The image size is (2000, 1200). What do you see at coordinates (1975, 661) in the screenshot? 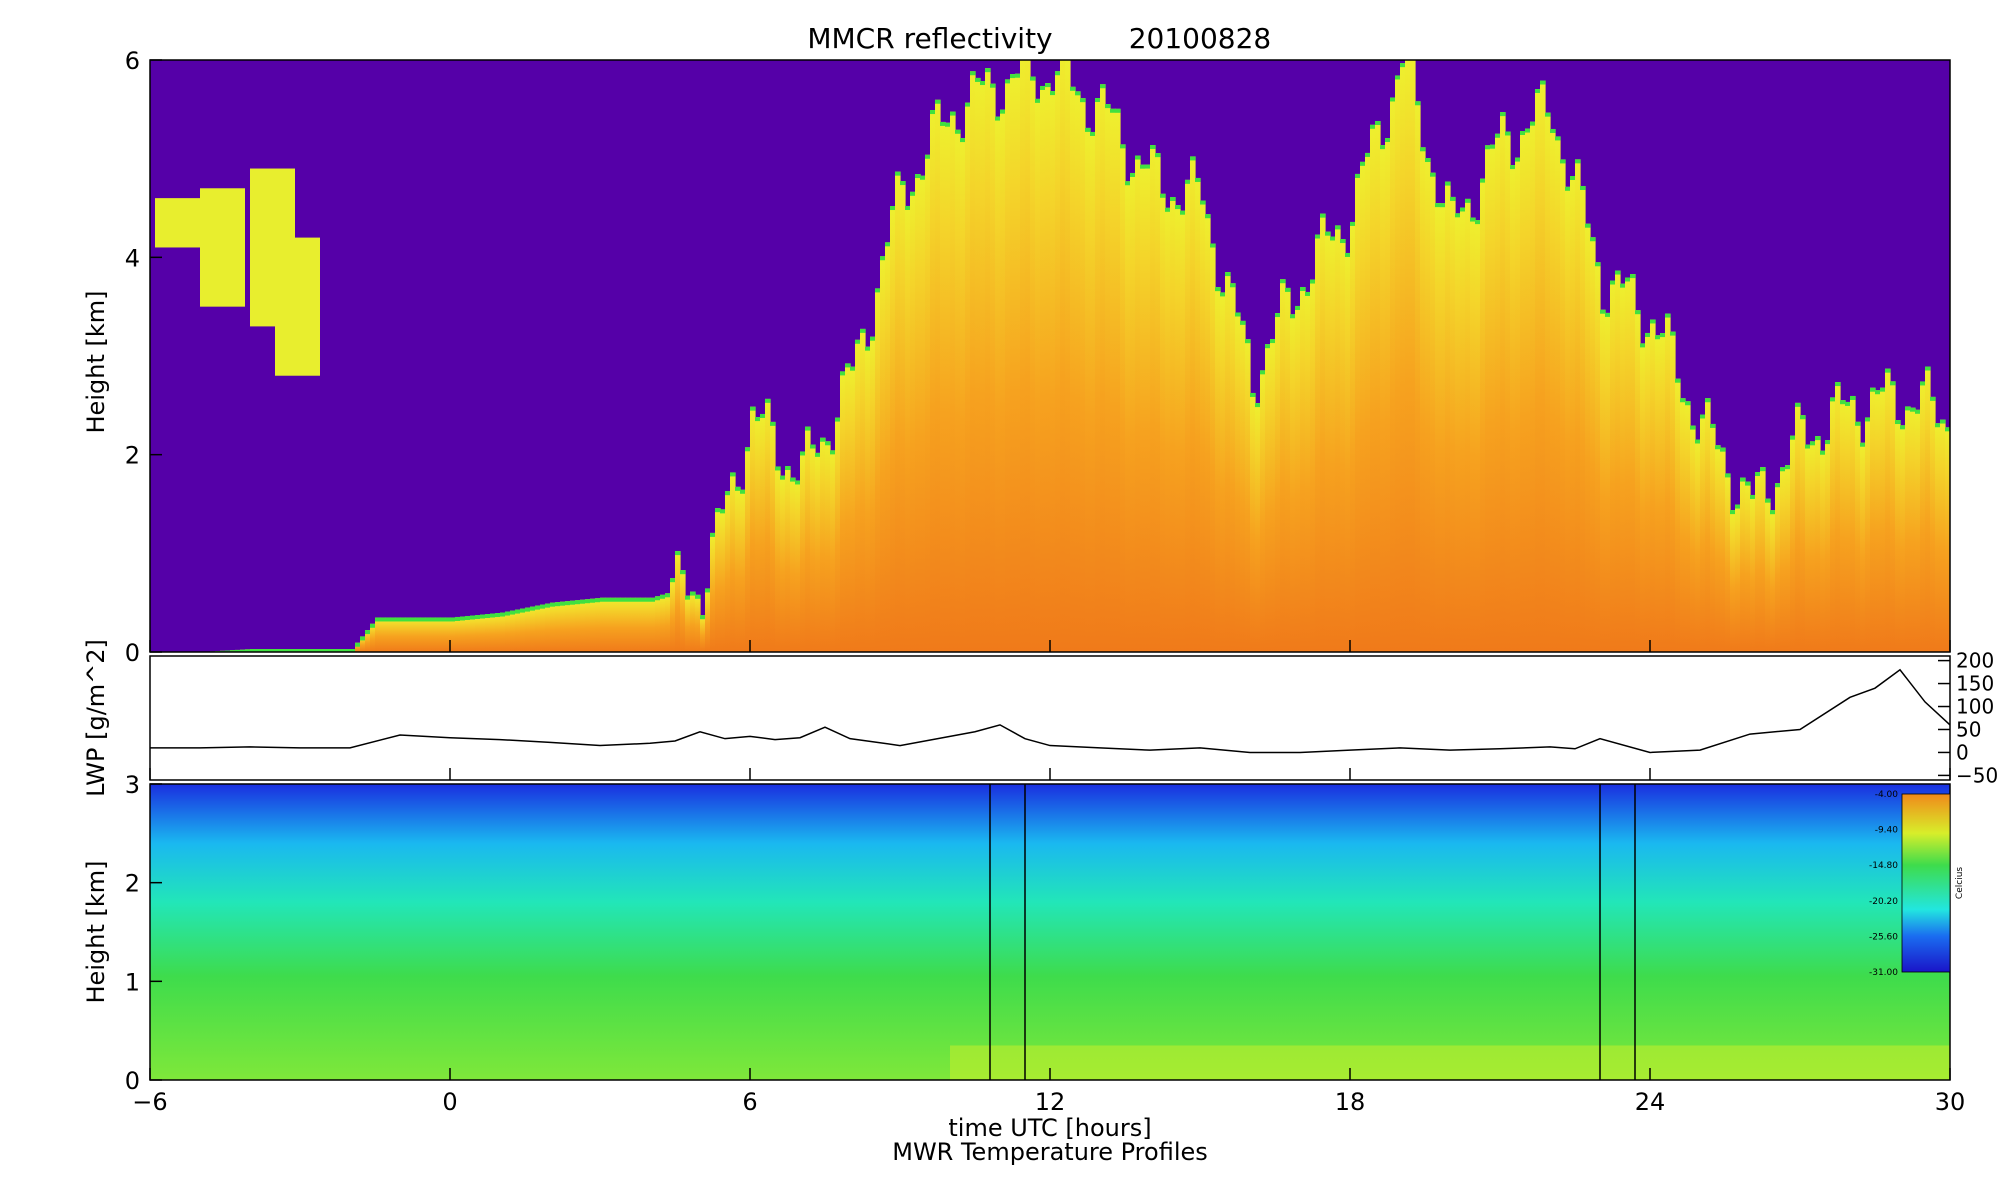
I see `lwp-ytick-label: 200` at bounding box center [1975, 661].